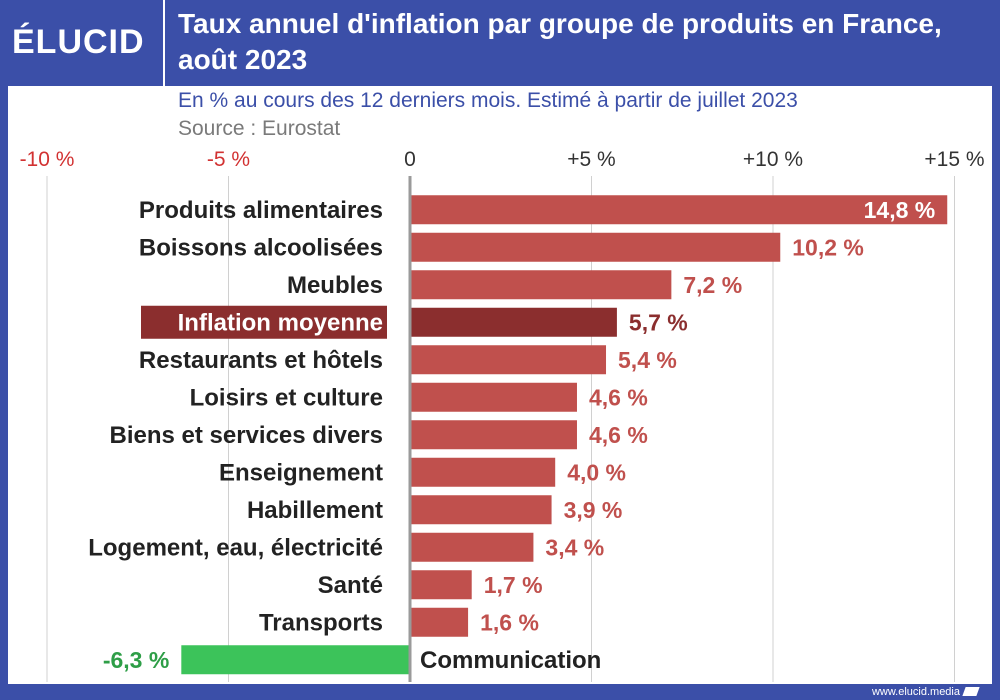  Describe the element at coordinates (712, 285) in the screenshot. I see `data-label: 7,2 %` at that location.